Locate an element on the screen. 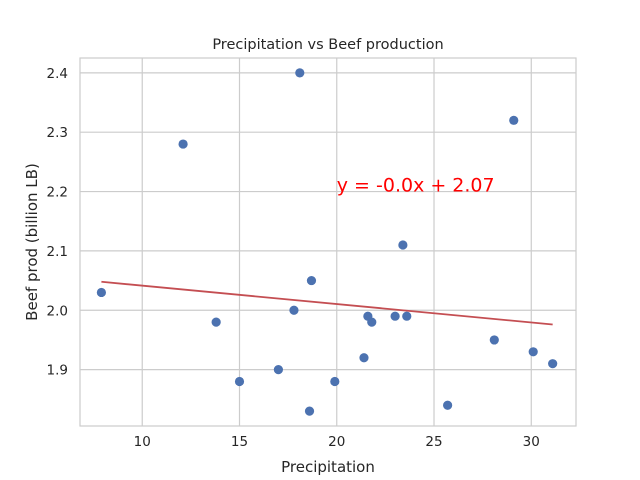 This screenshot has height=480, width=640. x-axis-label: Precipitation is located at coordinates (328, 467).